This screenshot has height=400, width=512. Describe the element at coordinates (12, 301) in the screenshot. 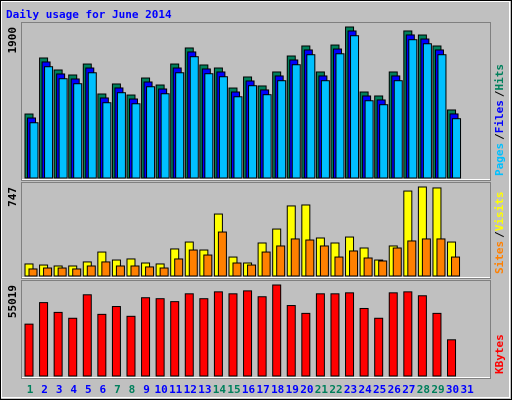

I see `y-tick-label: 55019` at that location.